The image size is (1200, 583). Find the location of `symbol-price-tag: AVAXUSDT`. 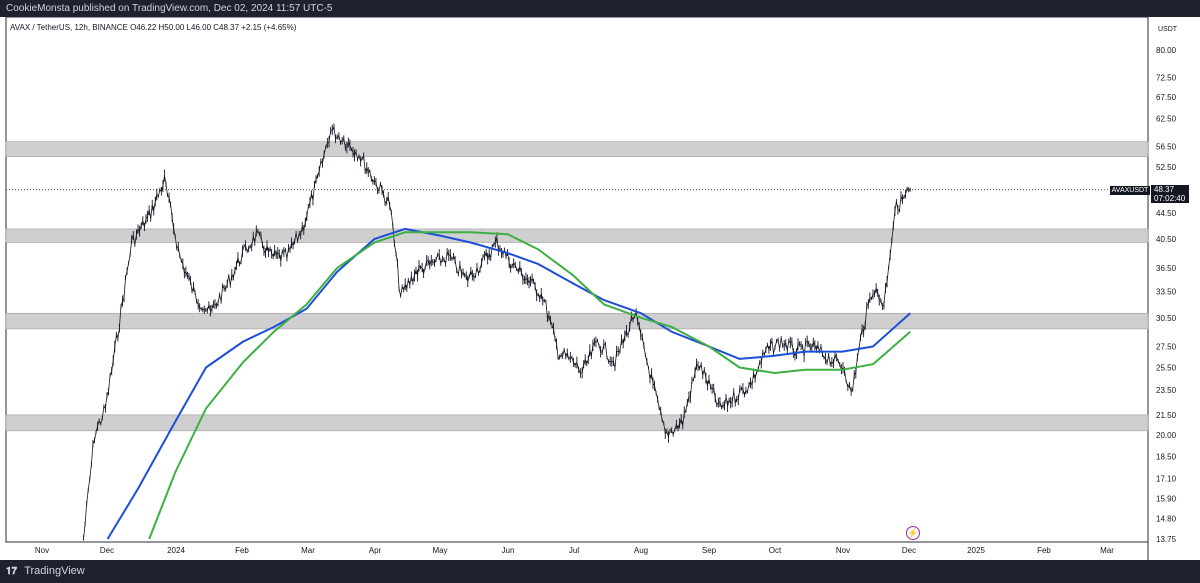

symbol-price-tag: AVAXUSDT is located at coordinates (1130, 190).